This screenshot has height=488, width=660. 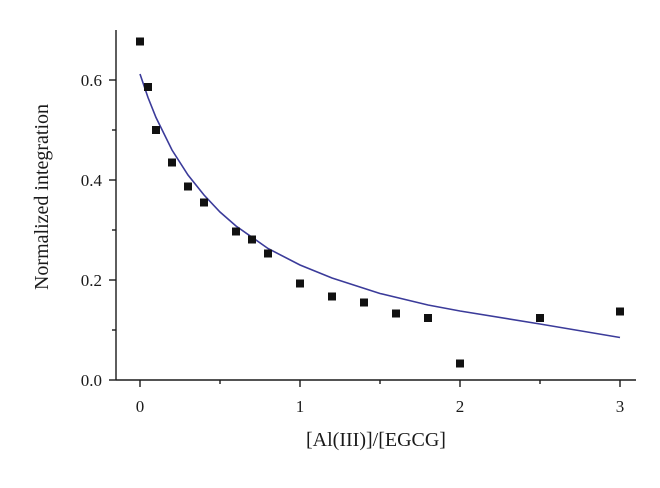 What do you see at coordinates (140, 406) in the screenshot?
I see `x-tick-label: 0` at bounding box center [140, 406].